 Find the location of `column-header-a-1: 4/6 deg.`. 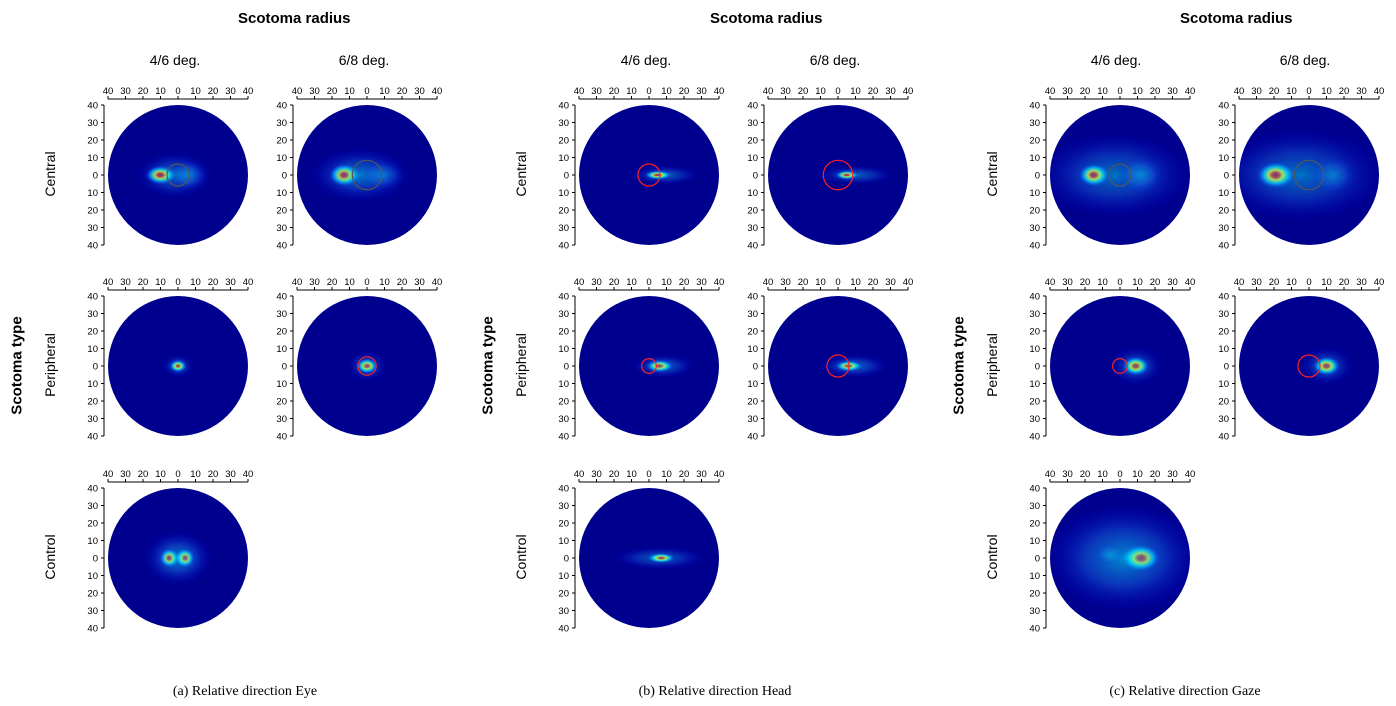

column-header-a-1: 4/6 deg. is located at coordinates (175, 60).